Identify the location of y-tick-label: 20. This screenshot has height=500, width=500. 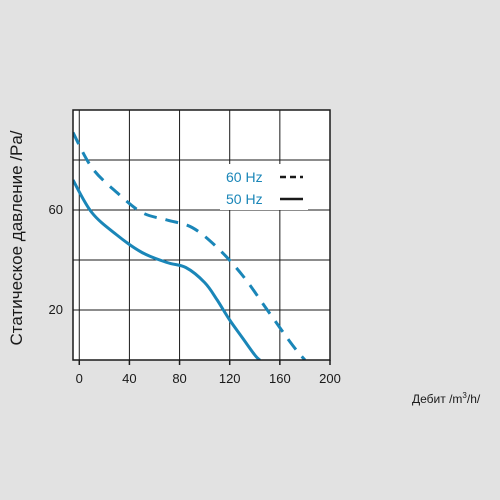
(56, 309).